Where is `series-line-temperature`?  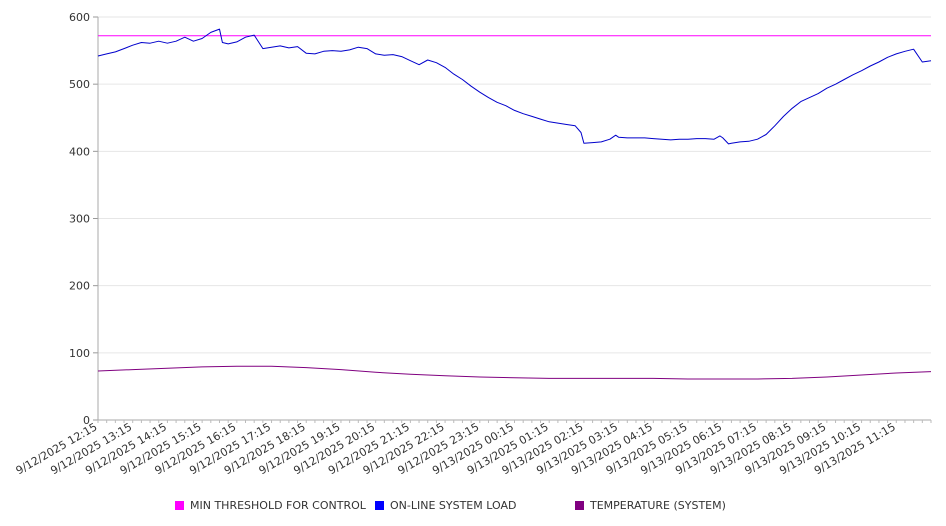
series-line-temperature is located at coordinates (514, 372).